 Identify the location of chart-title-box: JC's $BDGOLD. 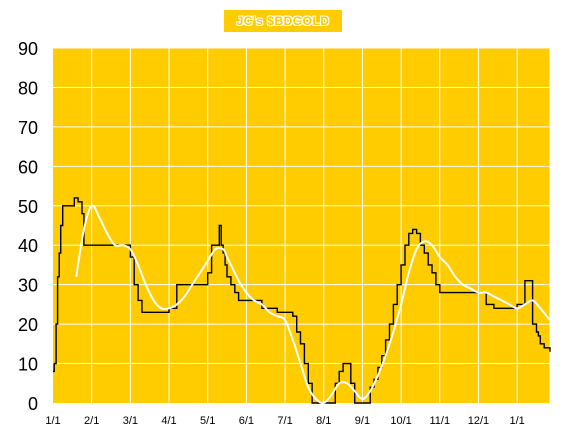
(283, 21).